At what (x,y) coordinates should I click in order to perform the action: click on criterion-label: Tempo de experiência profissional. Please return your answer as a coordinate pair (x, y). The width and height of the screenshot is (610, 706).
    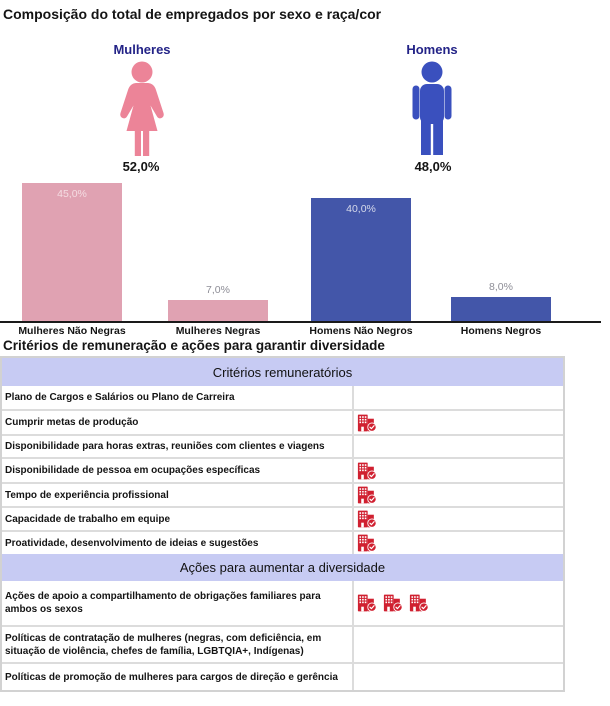
    Looking at the image, I should click on (178, 495).